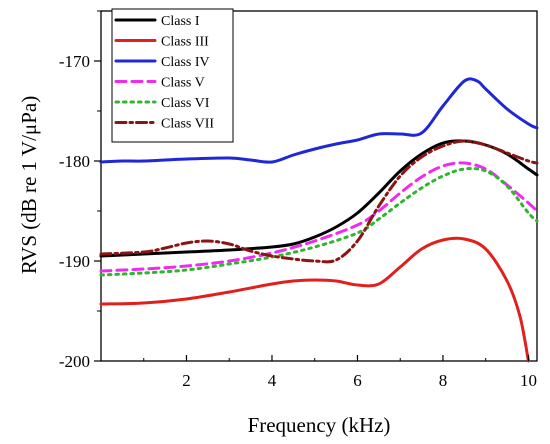  Describe the element at coordinates (187, 124) in the screenshot. I see `legend-label-6: Class VII` at that location.